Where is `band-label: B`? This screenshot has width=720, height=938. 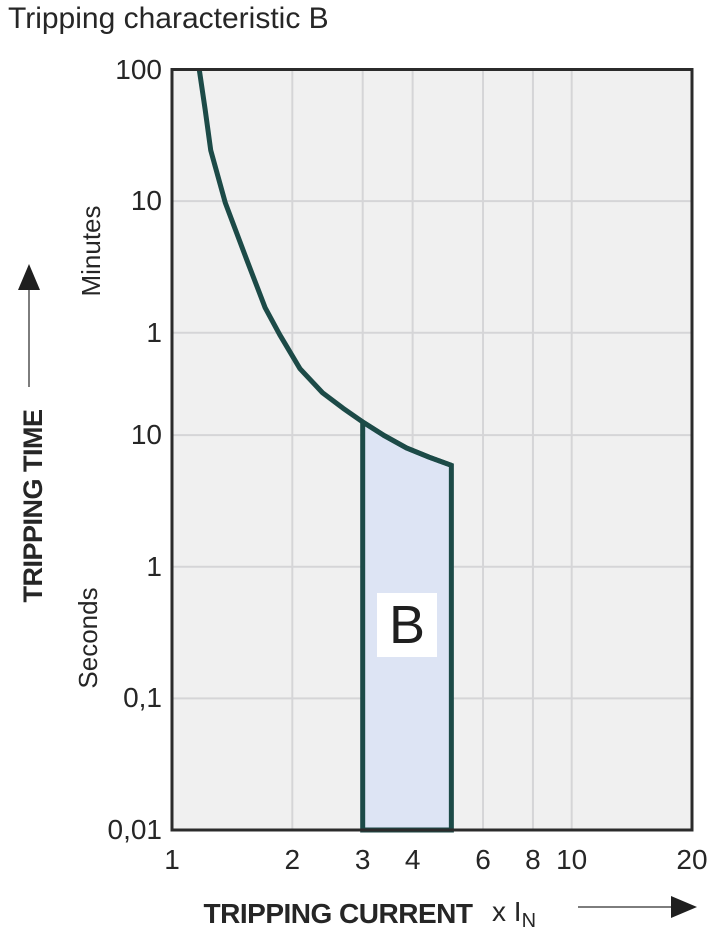 band-label: B is located at coordinates (407, 625).